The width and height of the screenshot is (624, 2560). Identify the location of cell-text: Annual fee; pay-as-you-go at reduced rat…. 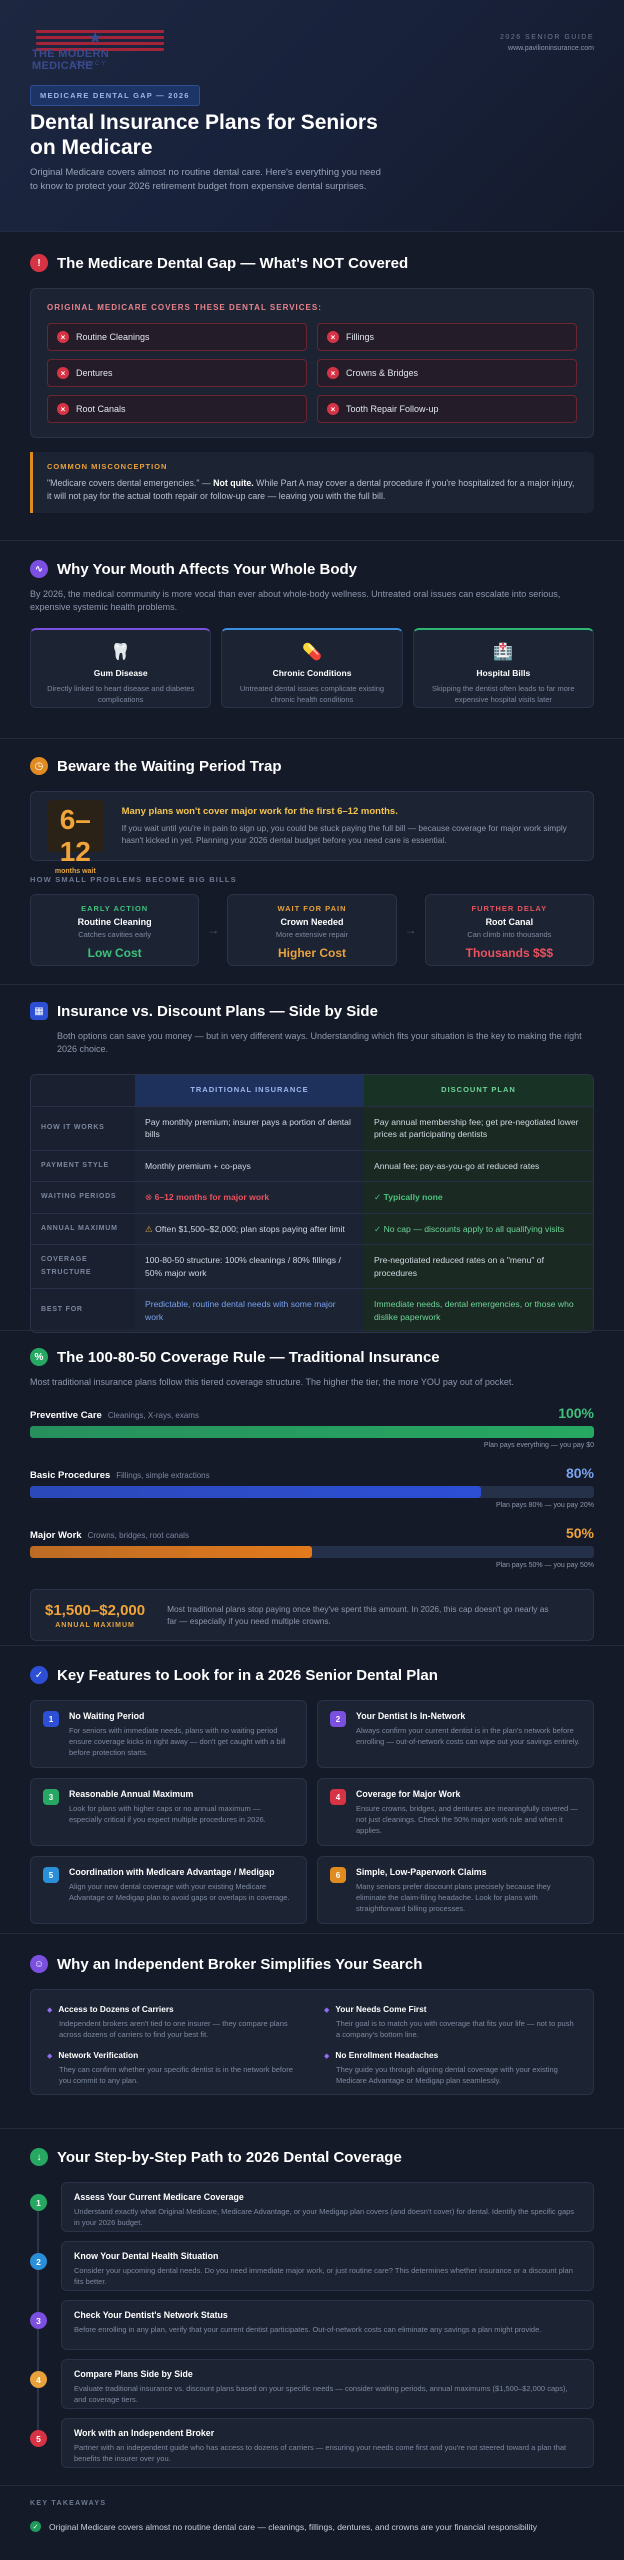
(457, 1165).